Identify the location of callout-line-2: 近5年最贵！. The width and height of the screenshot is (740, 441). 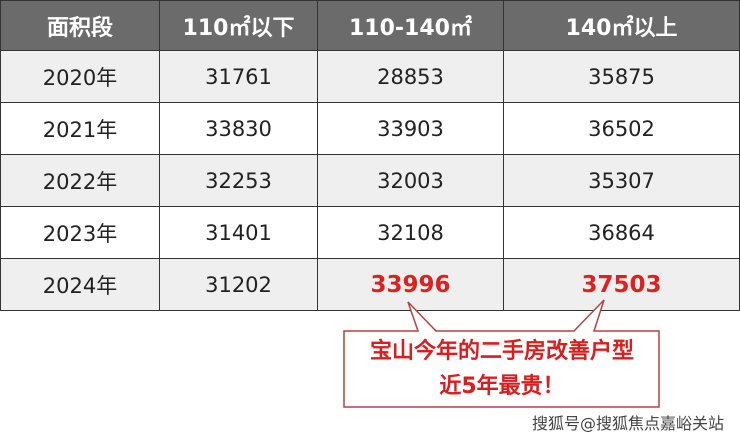
(502, 386).